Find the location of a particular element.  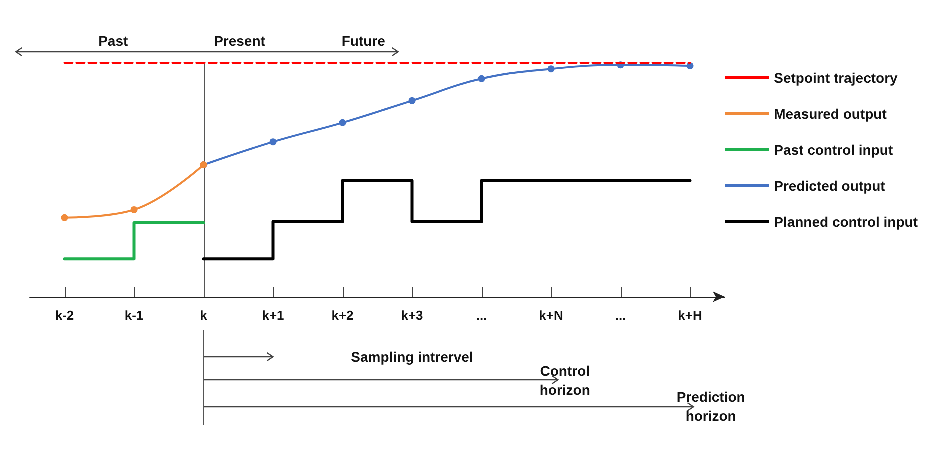

text: Future is located at coordinates (363, 41).